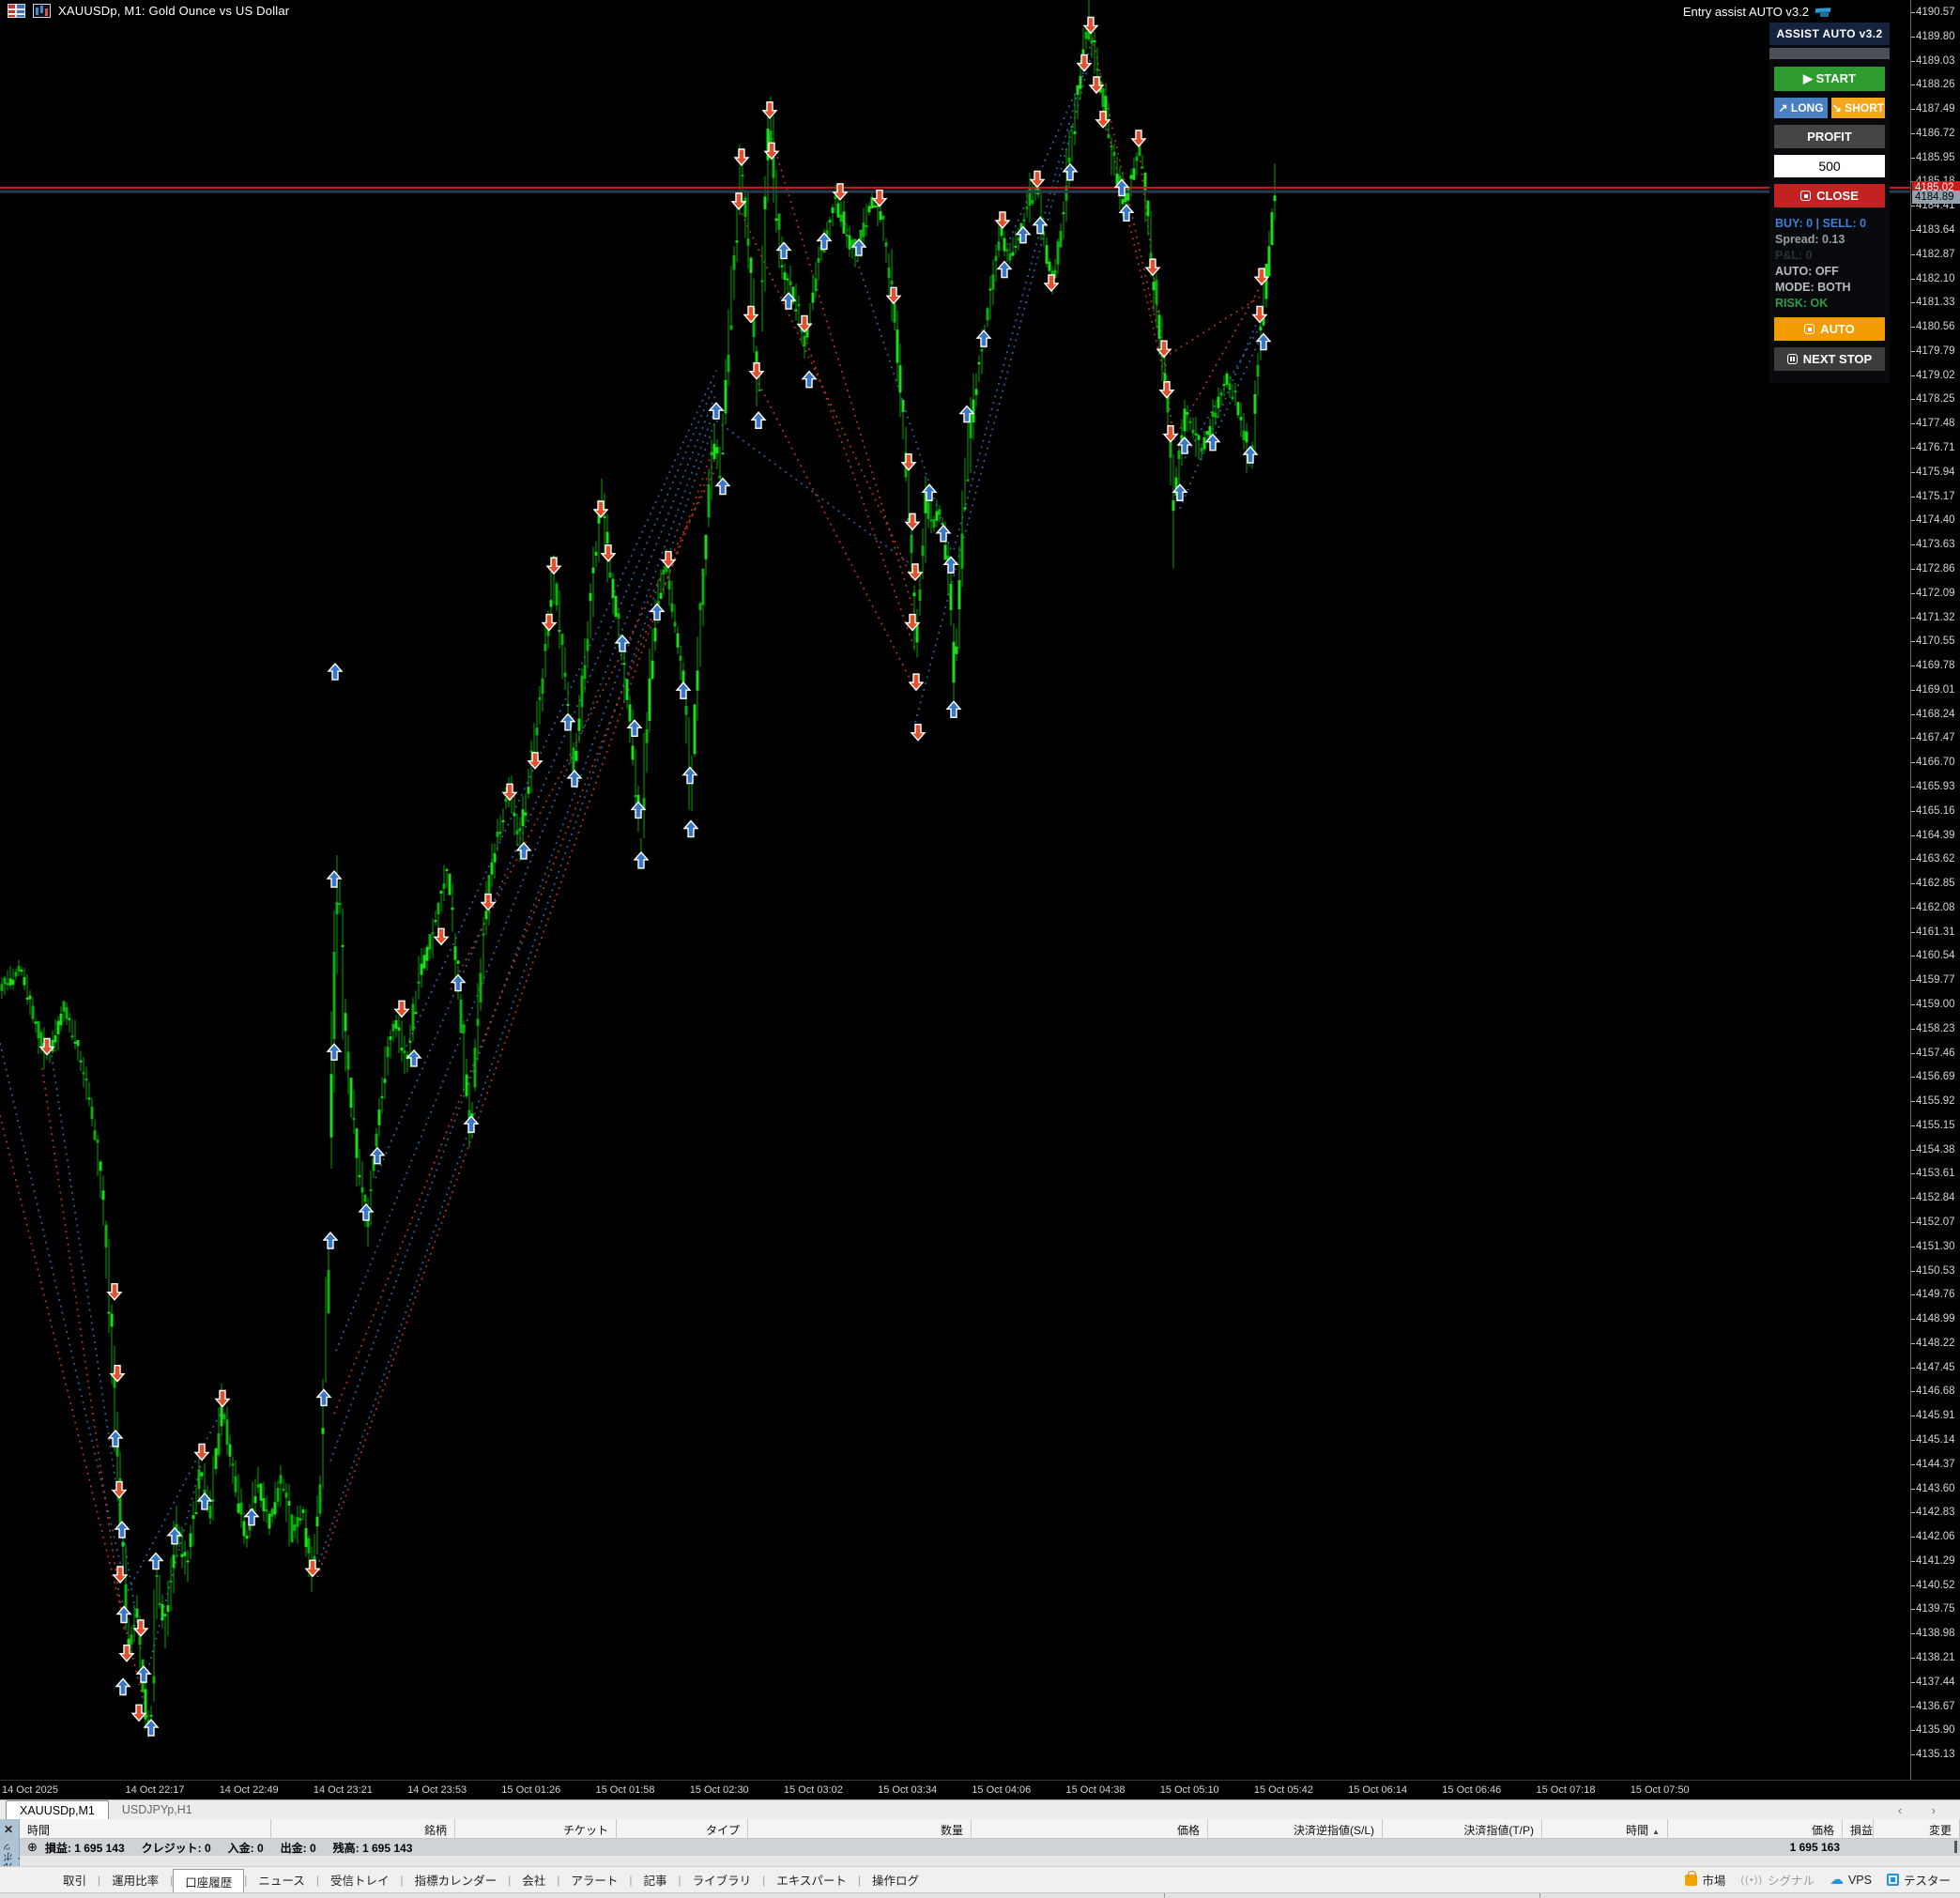 The height and width of the screenshot is (1898, 1960). What do you see at coordinates (811, 1882) in the screenshot?
I see `toolbox-tab-10: エキスパート` at bounding box center [811, 1882].